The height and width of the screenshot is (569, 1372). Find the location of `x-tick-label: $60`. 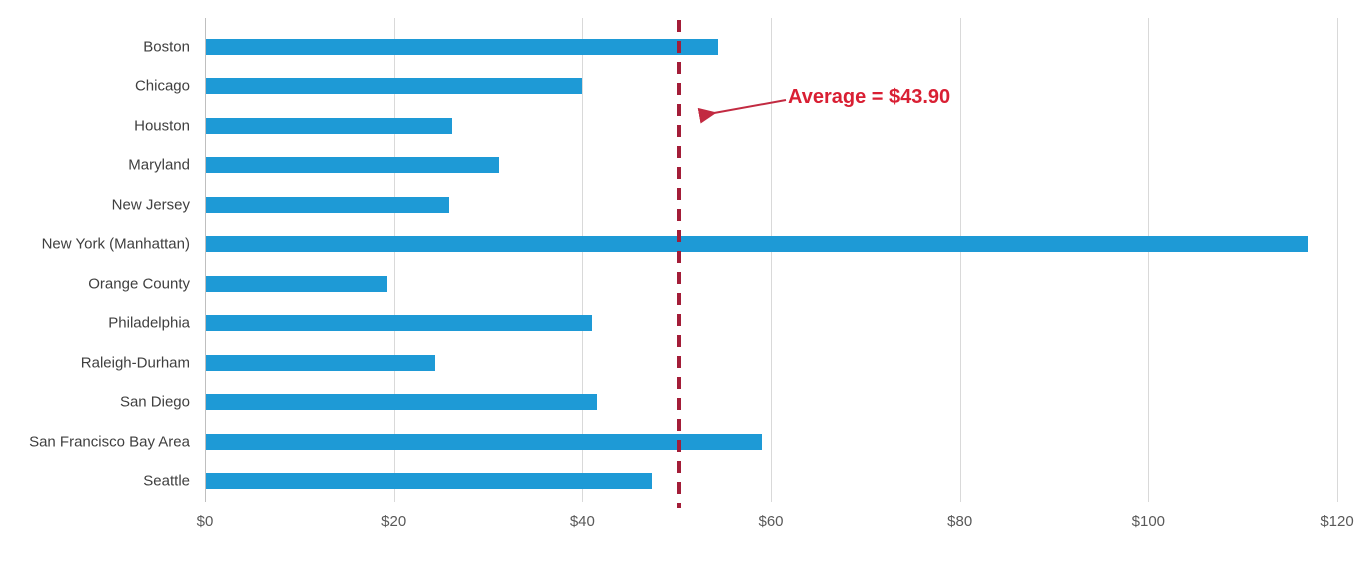

x-tick-label: $60 is located at coordinates (771, 521).